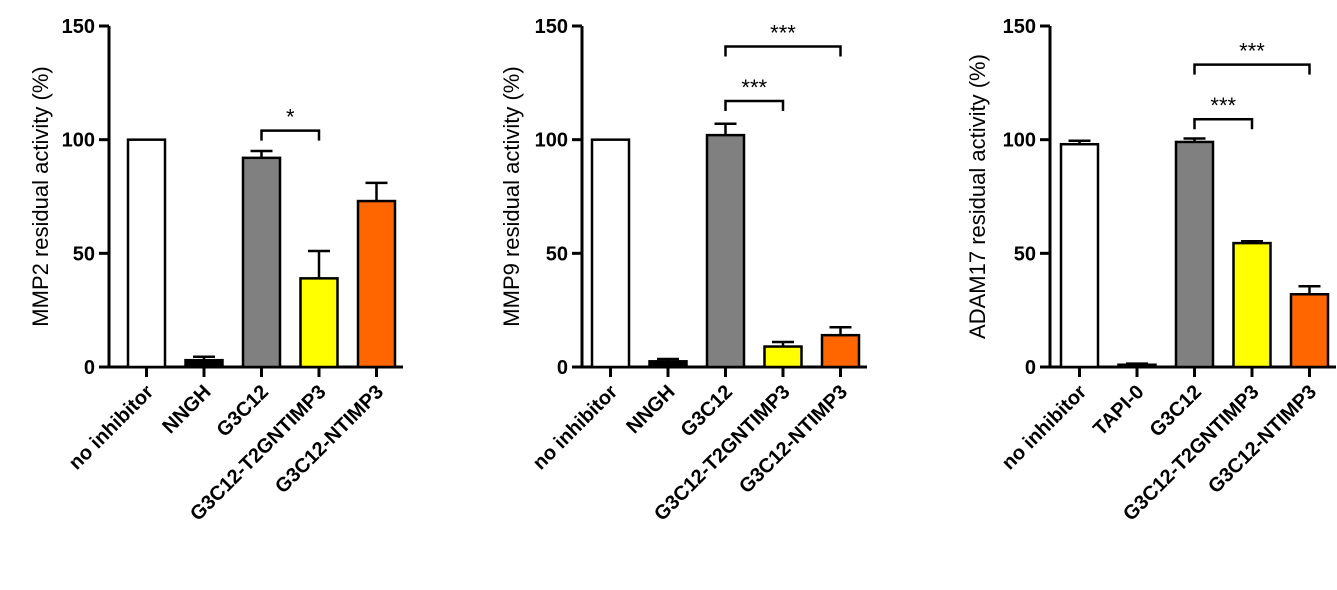 The width and height of the screenshot is (1337, 590). I want to click on y-axis-label: MMP2 residual activity (%), so click(40, 196).